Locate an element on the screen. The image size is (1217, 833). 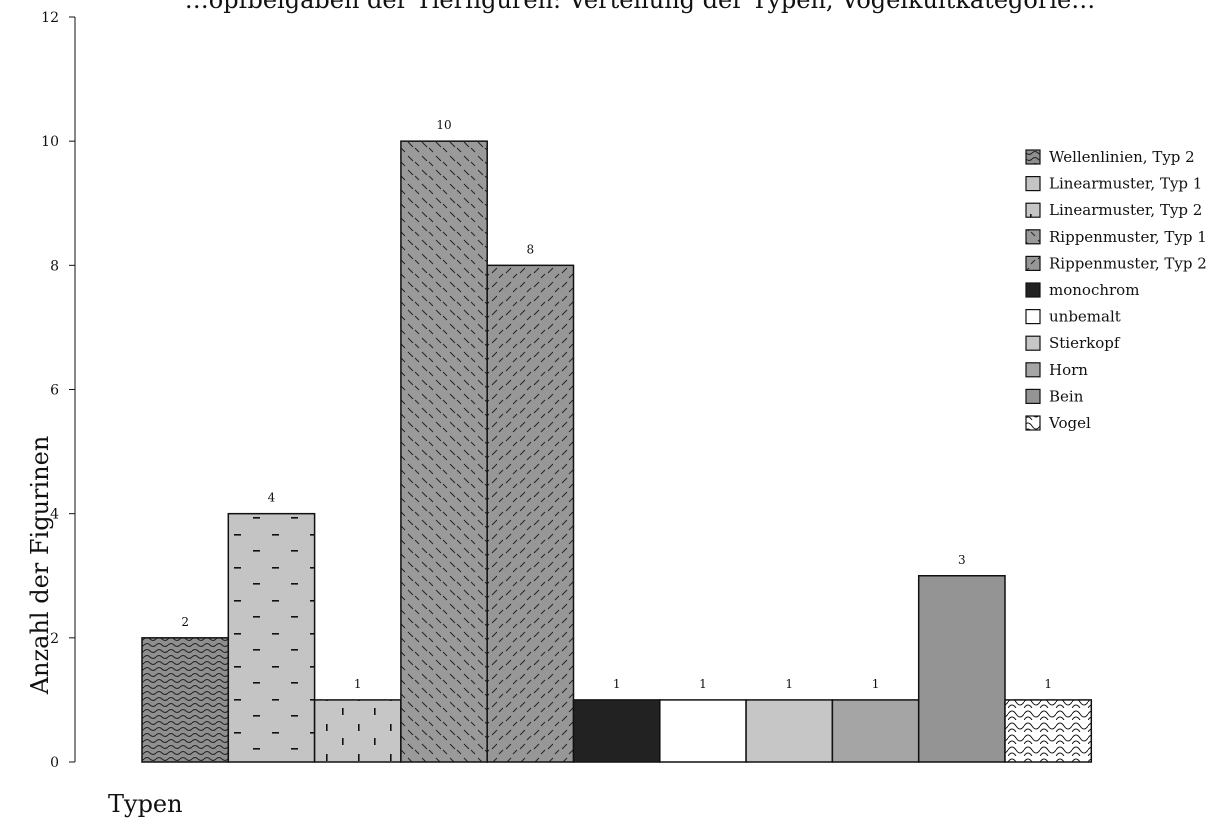
y-tick-label: 2 is located at coordinates (54, 639).